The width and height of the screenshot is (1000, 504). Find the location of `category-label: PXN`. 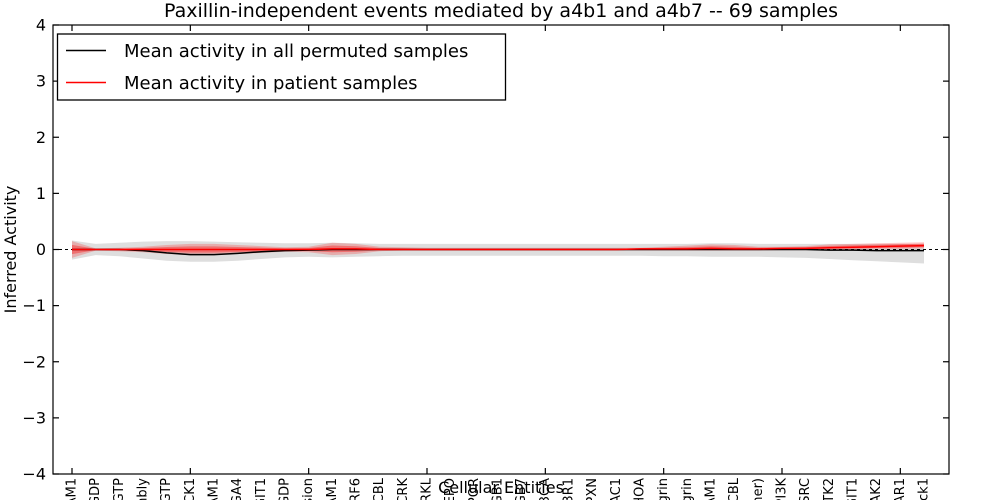

category-label: PXN is located at coordinates (592, 489).